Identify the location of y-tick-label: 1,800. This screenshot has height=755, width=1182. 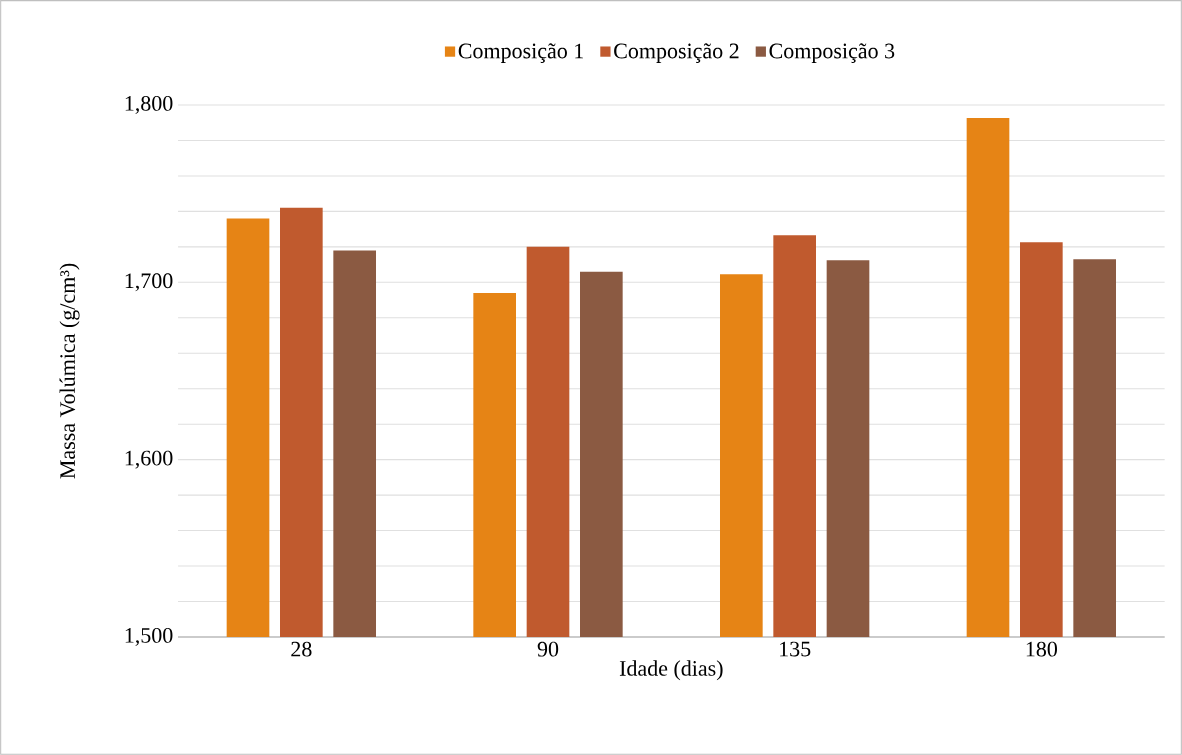
(149, 104).